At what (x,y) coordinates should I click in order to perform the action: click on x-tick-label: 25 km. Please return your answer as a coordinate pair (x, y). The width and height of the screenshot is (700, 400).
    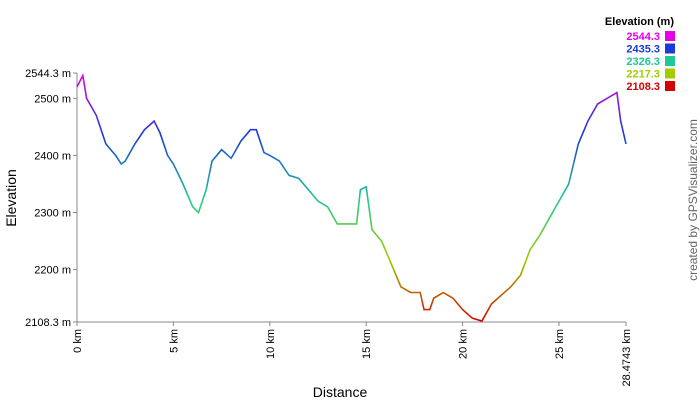
    Looking at the image, I should click on (560, 344).